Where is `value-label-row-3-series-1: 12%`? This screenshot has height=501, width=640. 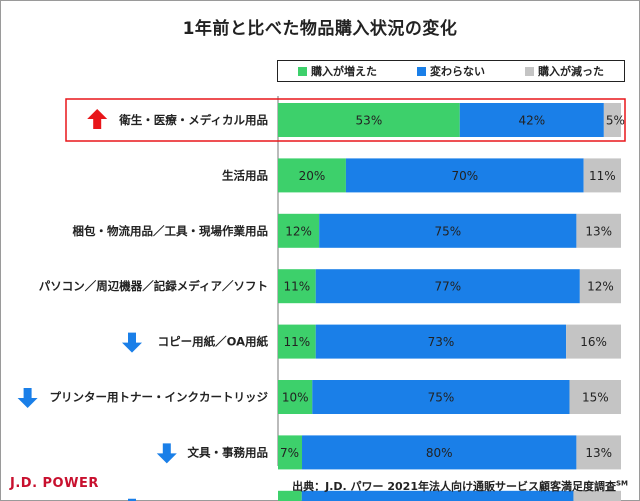
value-label-row-3-series-1: 12% is located at coordinates (298, 231).